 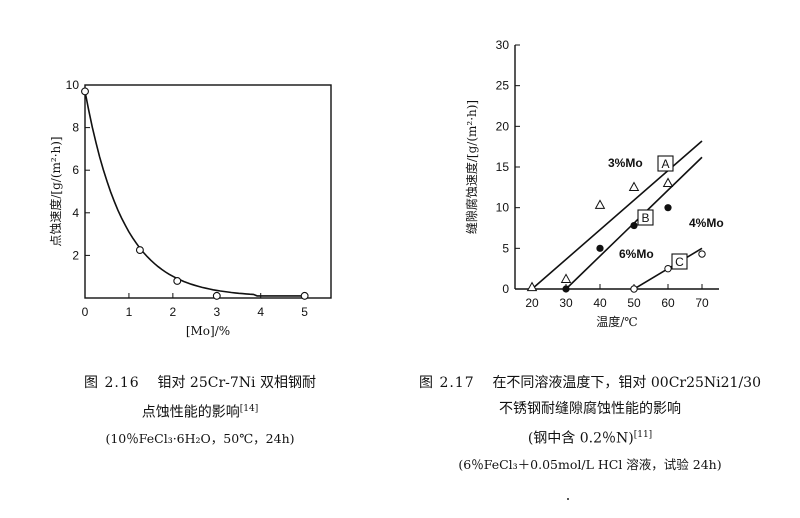 I want to click on x-tick-label: 60, so click(x=668, y=303).